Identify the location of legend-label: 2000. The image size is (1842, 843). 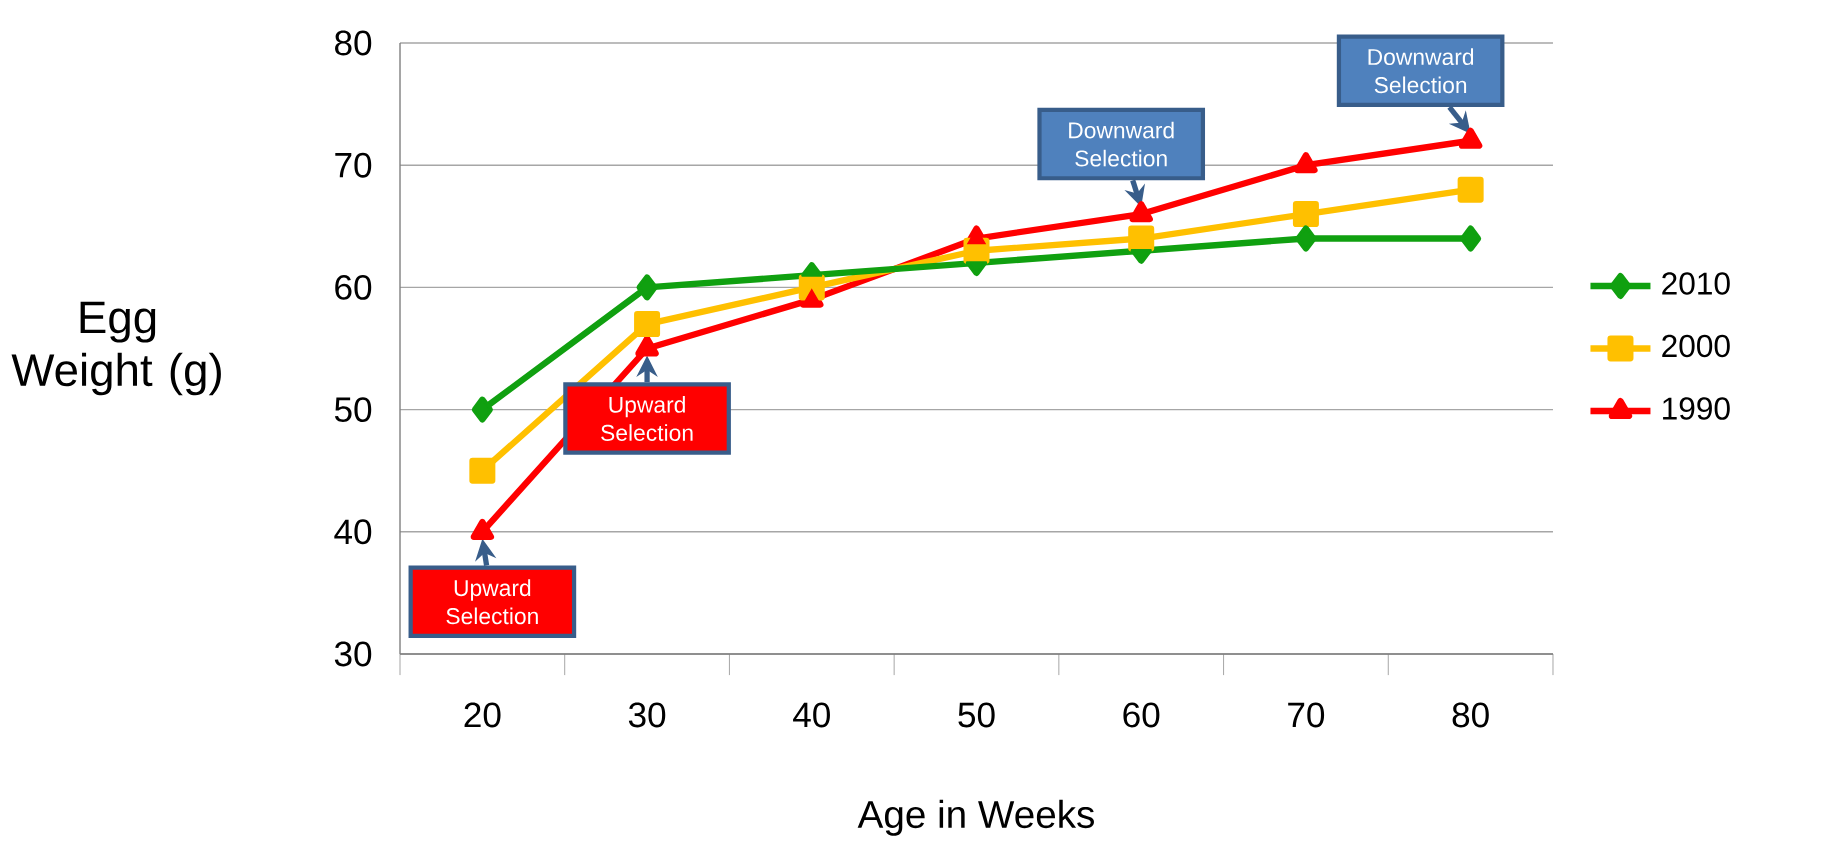
(1696, 346).